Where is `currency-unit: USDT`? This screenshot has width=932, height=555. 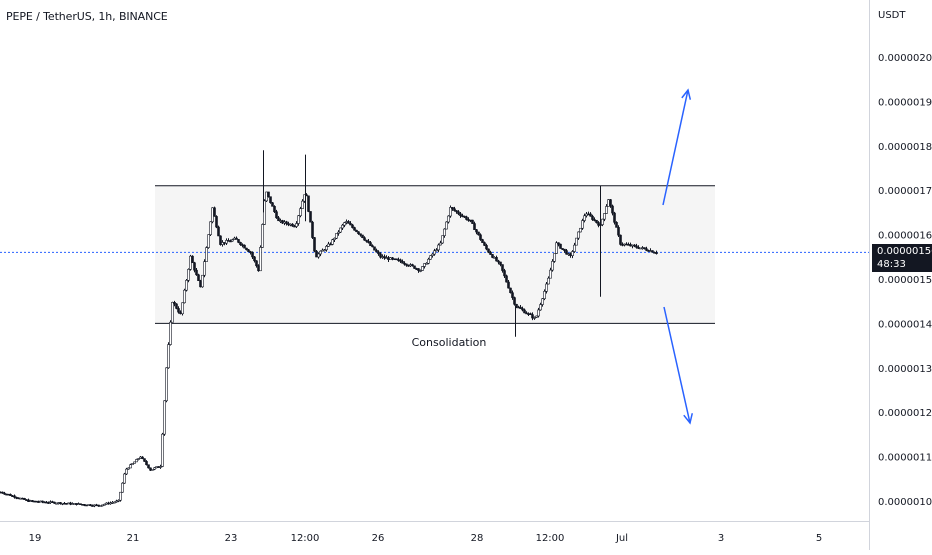
currency-unit: USDT is located at coordinates (892, 15).